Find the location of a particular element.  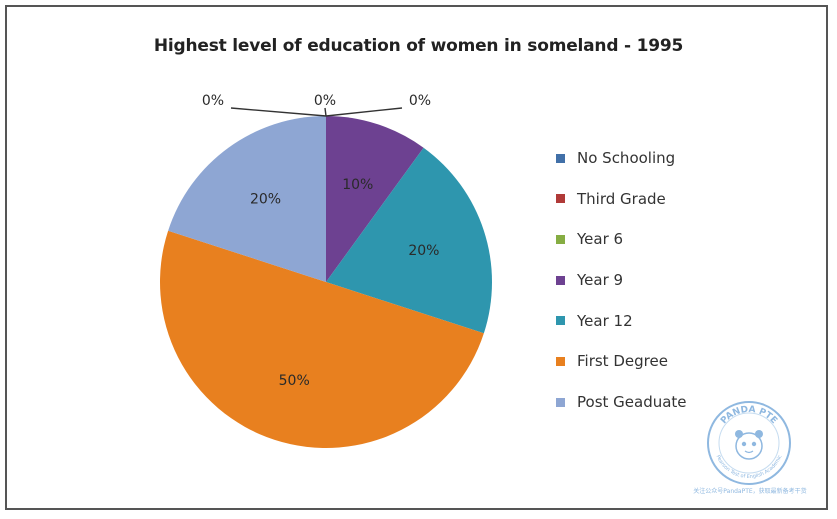

legend-item-year-6: Year 6 is located at coordinates (621, 239).